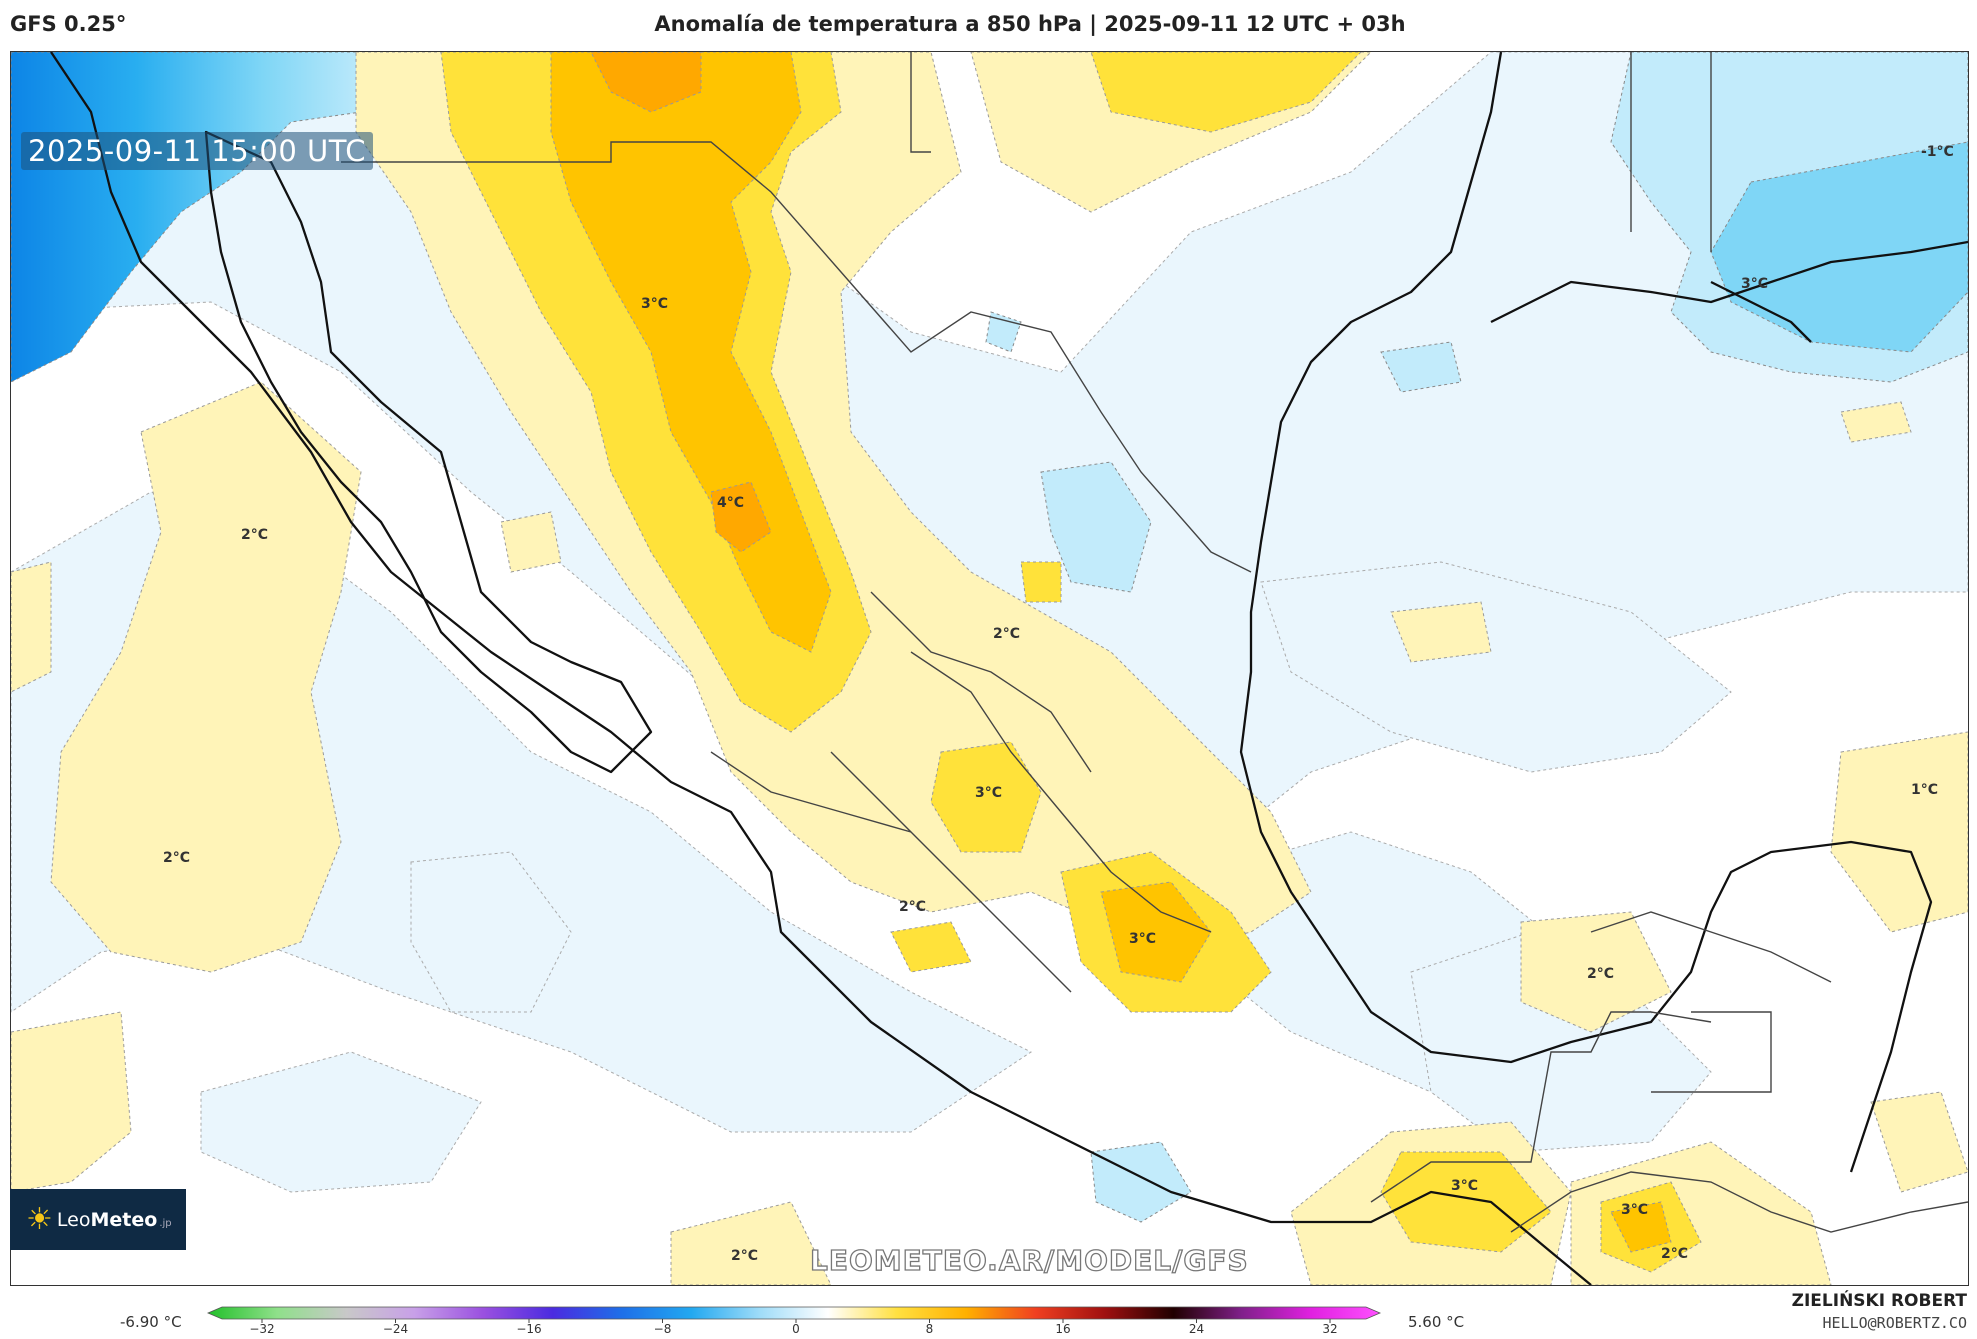  What do you see at coordinates (1675, 1254) in the screenshot?
I see `label-2c-salvador: 2°C` at bounding box center [1675, 1254].